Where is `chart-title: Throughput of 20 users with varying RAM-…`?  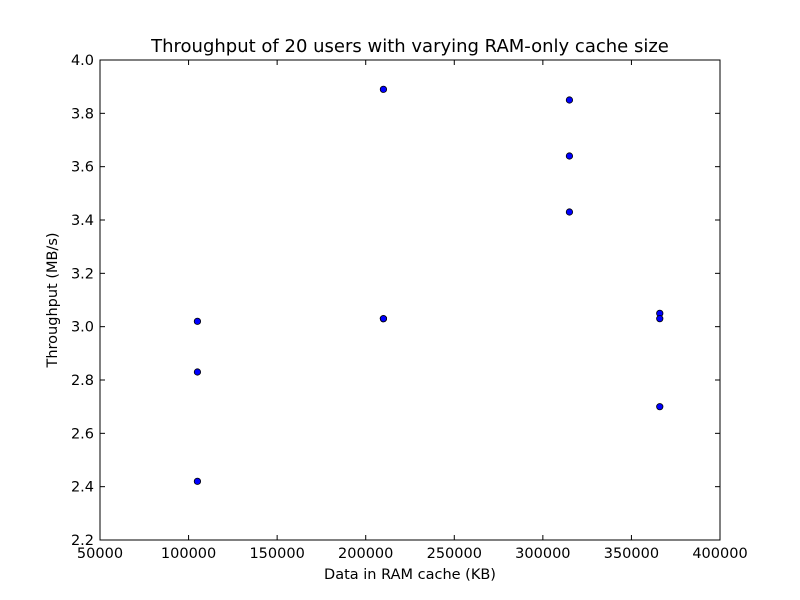
chart-title: Throughput of 20 users with varying RAM-… is located at coordinates (409, 46).